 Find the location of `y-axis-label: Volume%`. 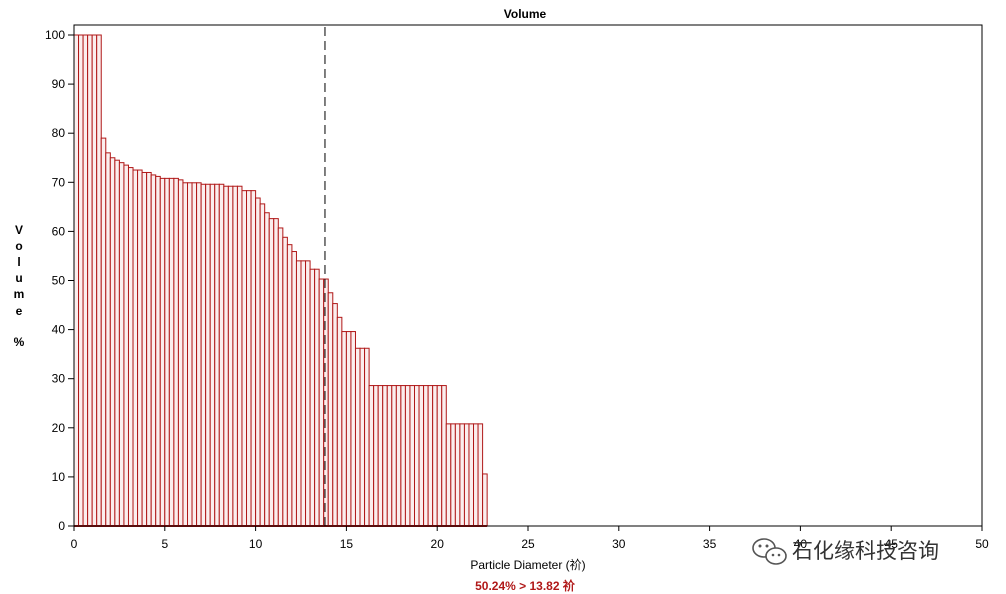

y-axis-label: Volume% is located at coordinates (19, 286).